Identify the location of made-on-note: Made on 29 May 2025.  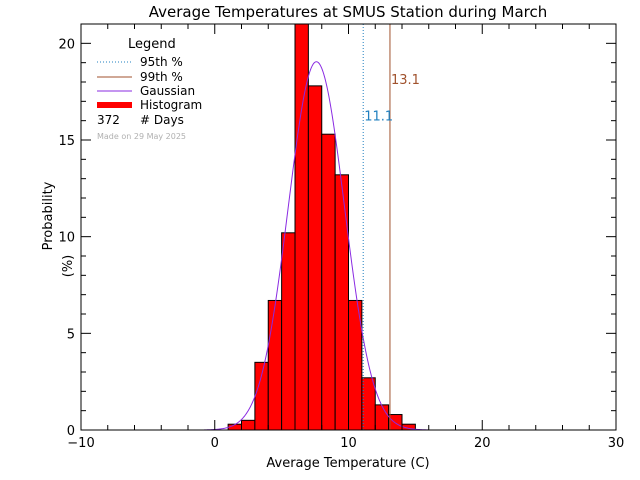
(141, 136).